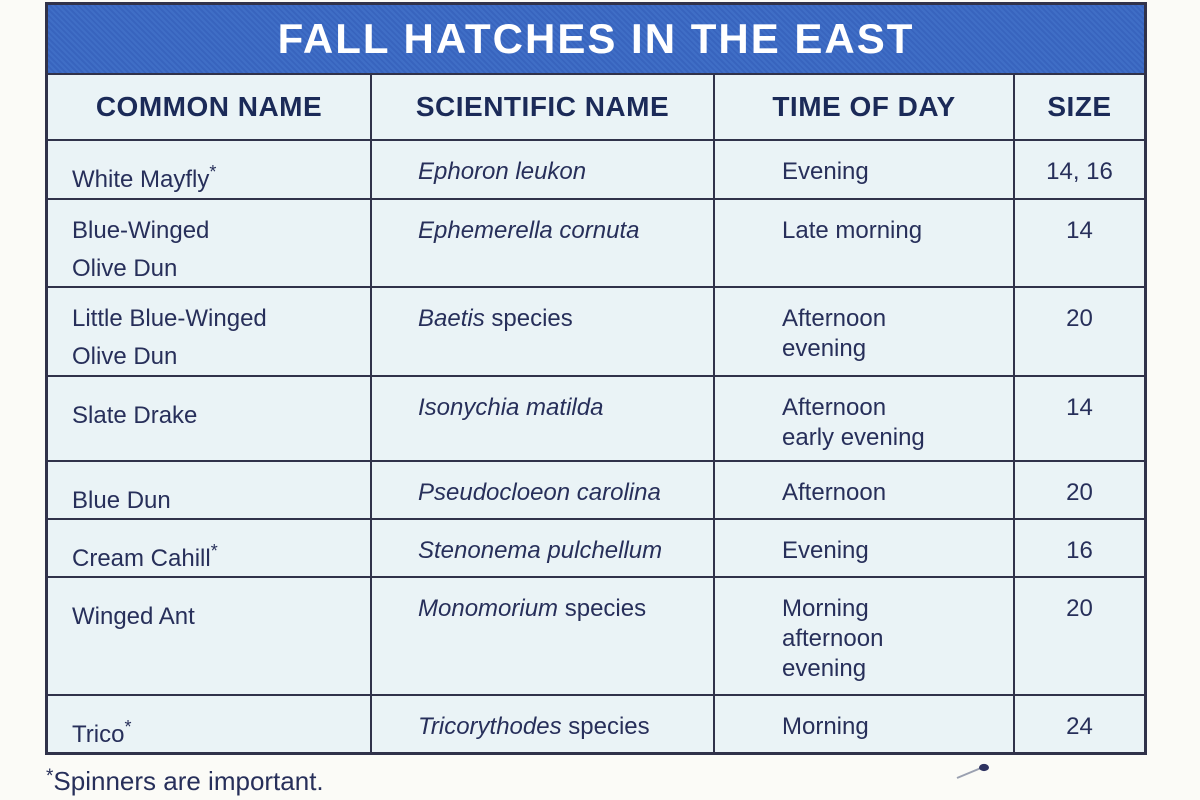  Describe the element at coordinates (511, 407) in the screenshot. I see `genus-name: Isonychia matilda` at that location.